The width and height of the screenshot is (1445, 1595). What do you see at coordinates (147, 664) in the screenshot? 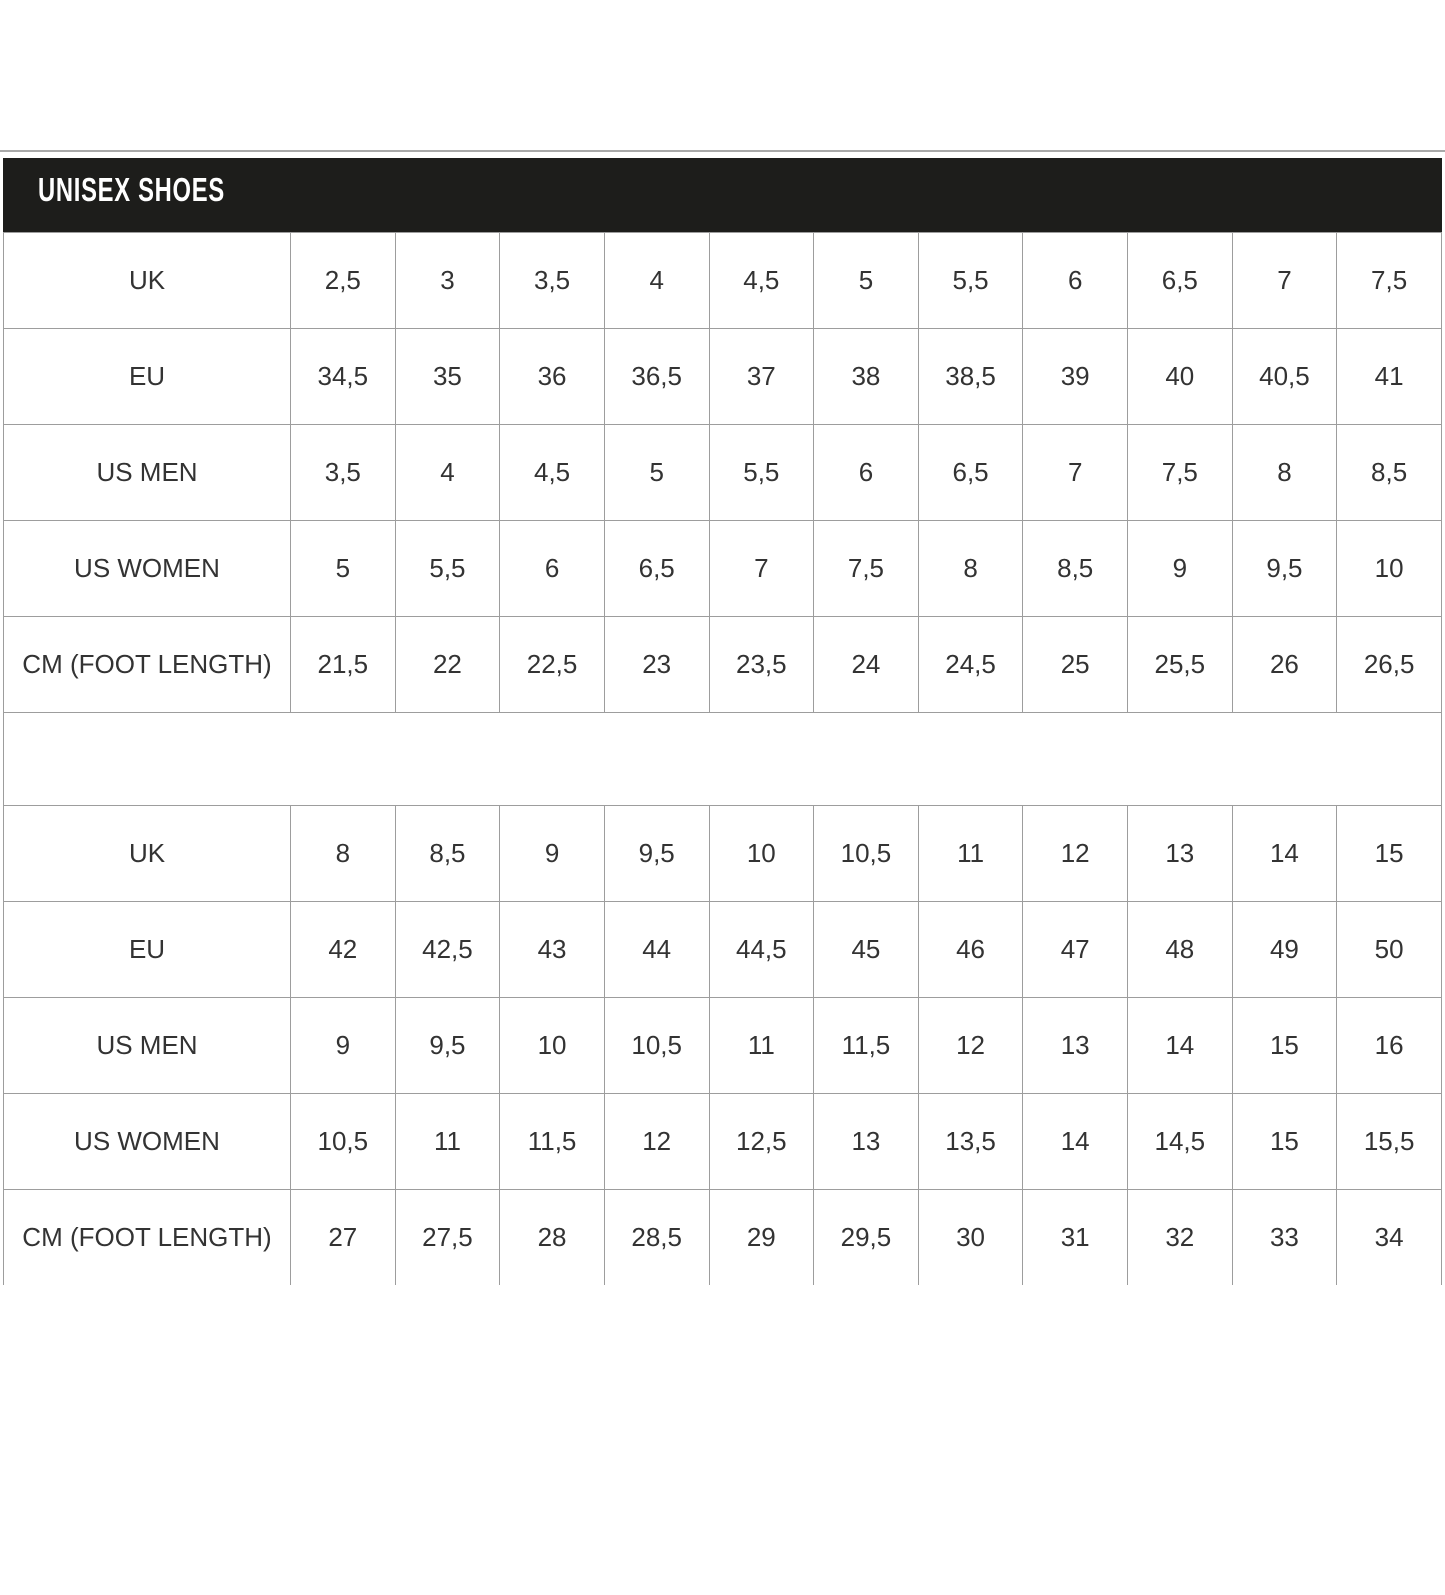
I see `row-label: CM (FOOT LENGTH)` at bounding box center [147, 664].